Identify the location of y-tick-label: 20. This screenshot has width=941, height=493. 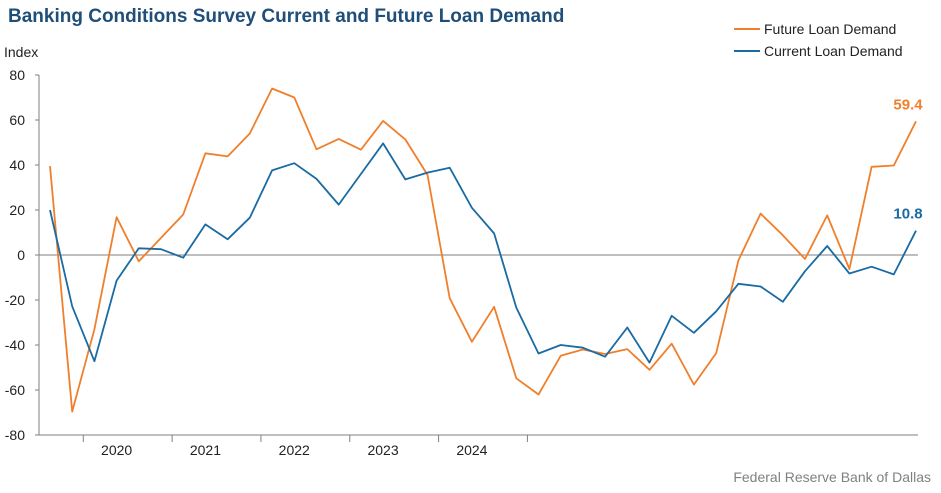
(17, 210).